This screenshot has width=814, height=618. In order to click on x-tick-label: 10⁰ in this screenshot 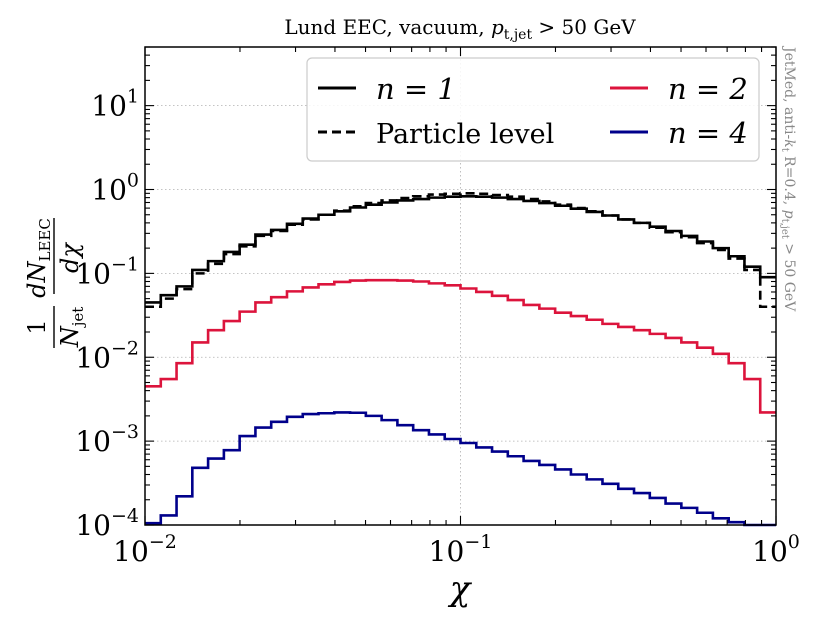, I will do `click(776, 549)`.